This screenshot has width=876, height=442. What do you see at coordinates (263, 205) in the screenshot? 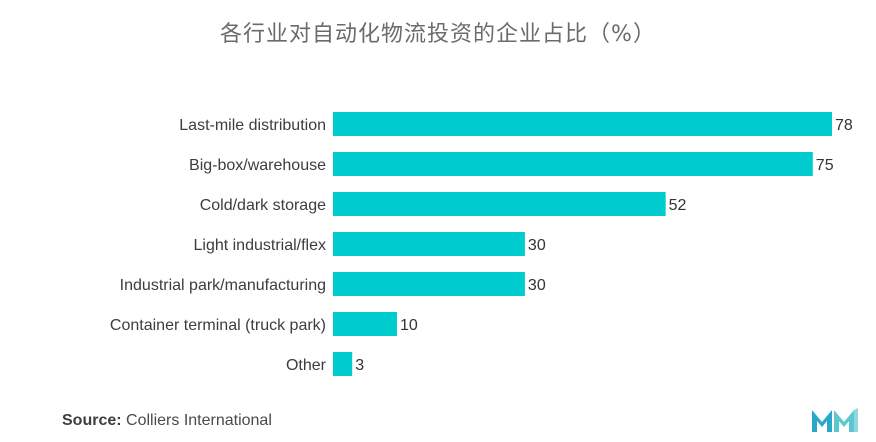
I see `category-label: Cold/dark storage` at bounding box center [263, 205].